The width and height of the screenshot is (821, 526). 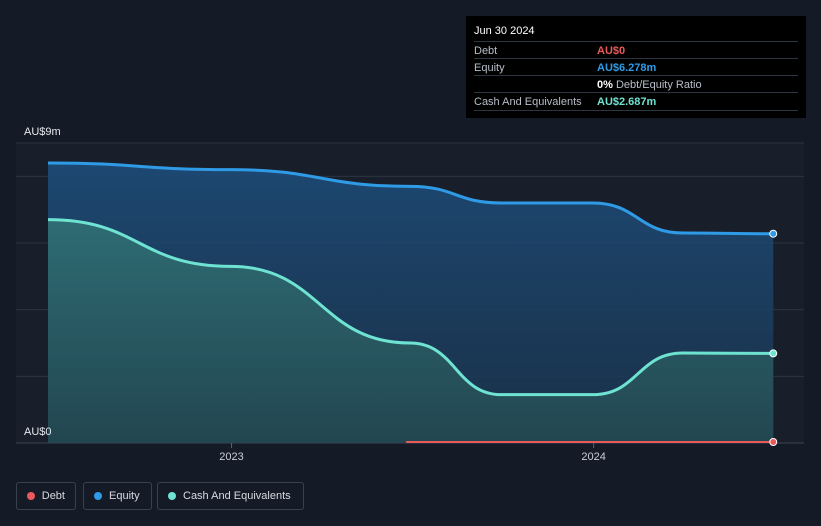 I want to click on legend-label-equity: Equity, so click(x=124, y=496).